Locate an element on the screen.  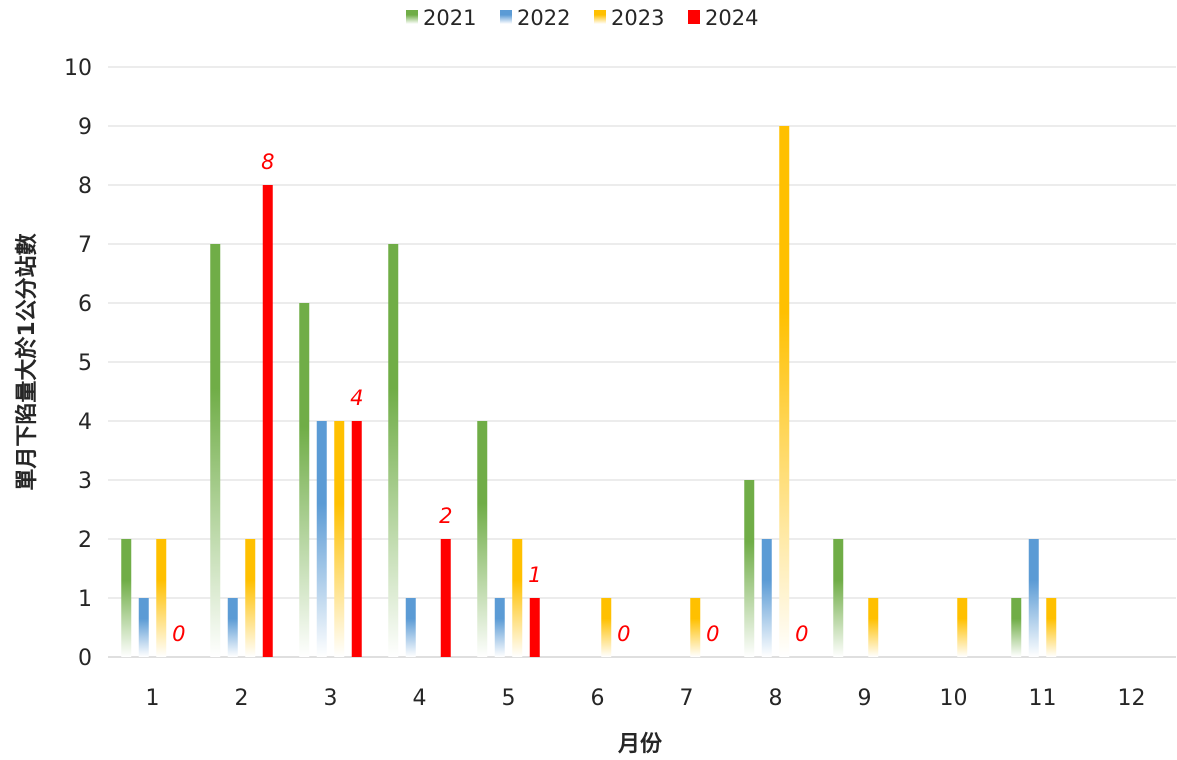
x-tick-label: 4 is located at coordinates (420, 698).